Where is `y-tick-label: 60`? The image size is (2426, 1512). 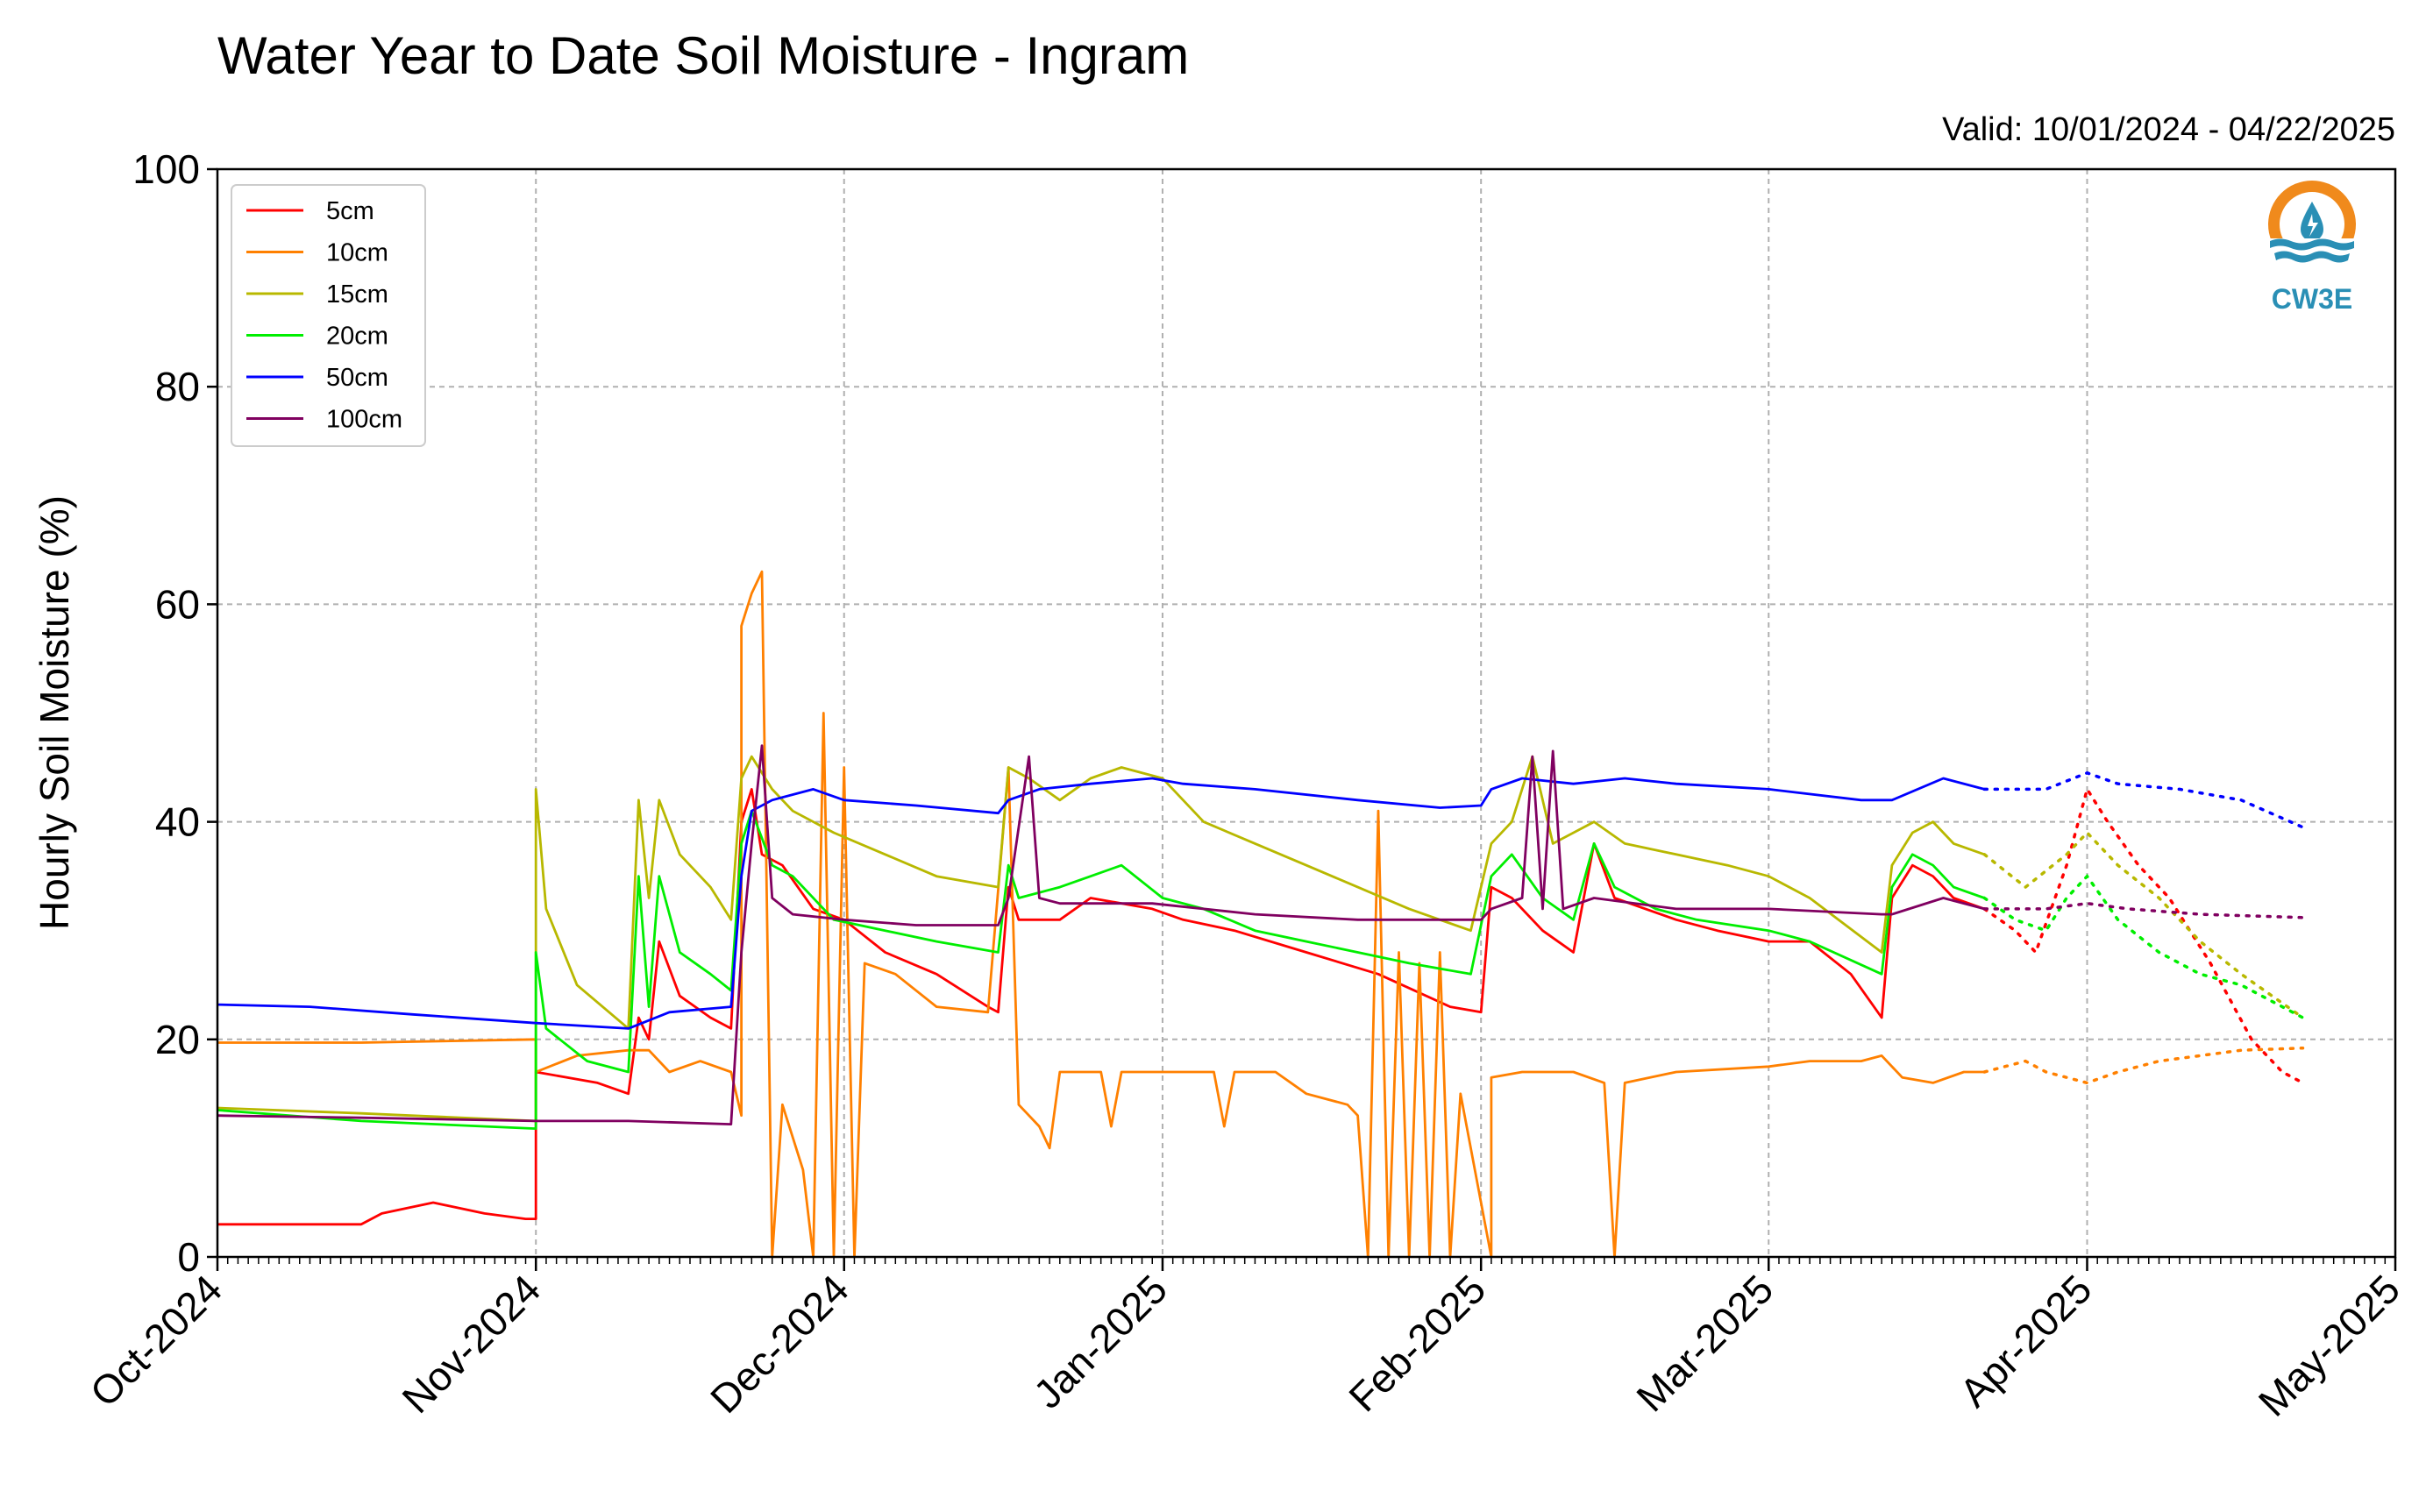
y-tick-label: 60 is located at coordinates (177, 604).